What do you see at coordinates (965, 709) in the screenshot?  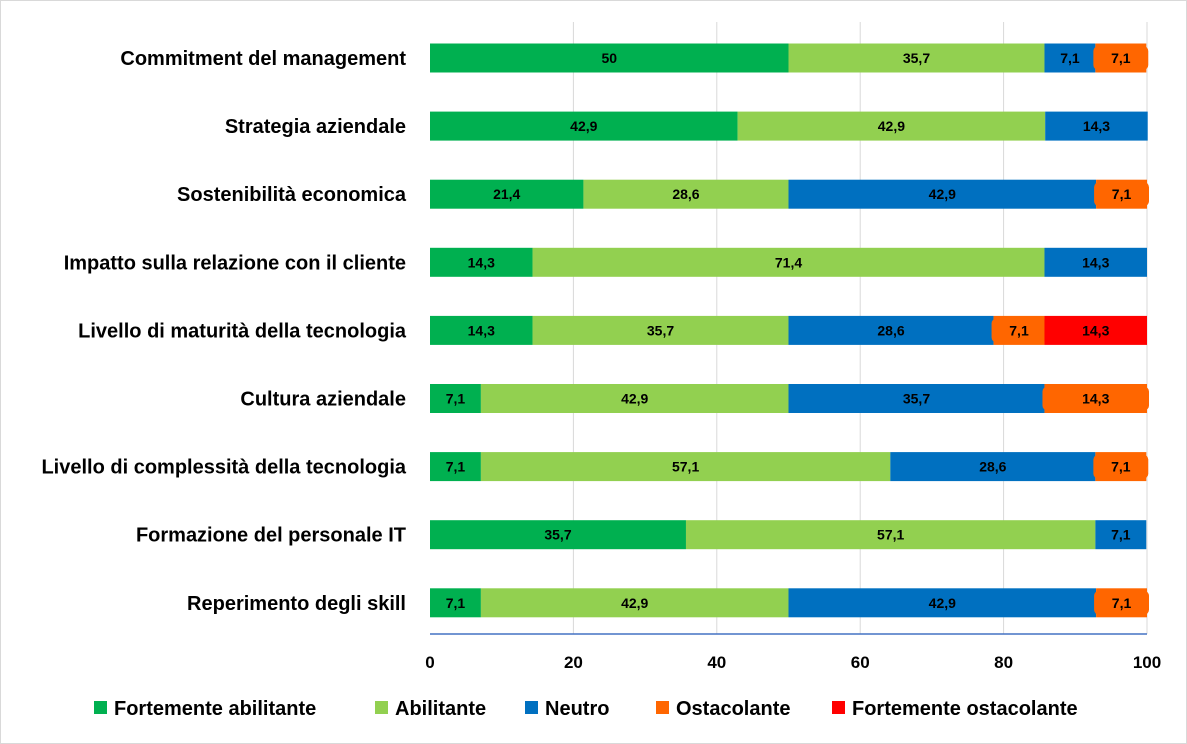 I see `legend-label: Fortemente ostacolante` at bounding box center [965, 709].